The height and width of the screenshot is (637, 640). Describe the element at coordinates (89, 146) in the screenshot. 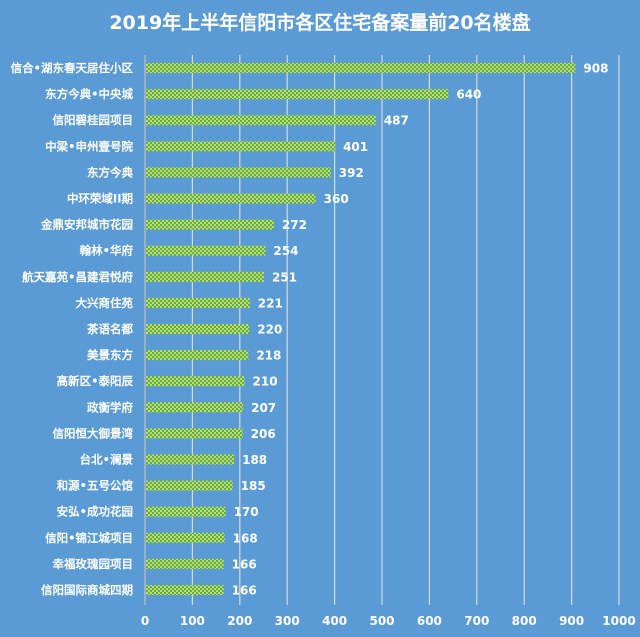

I see `category-label: 中梁•申州壹号院` at that location.